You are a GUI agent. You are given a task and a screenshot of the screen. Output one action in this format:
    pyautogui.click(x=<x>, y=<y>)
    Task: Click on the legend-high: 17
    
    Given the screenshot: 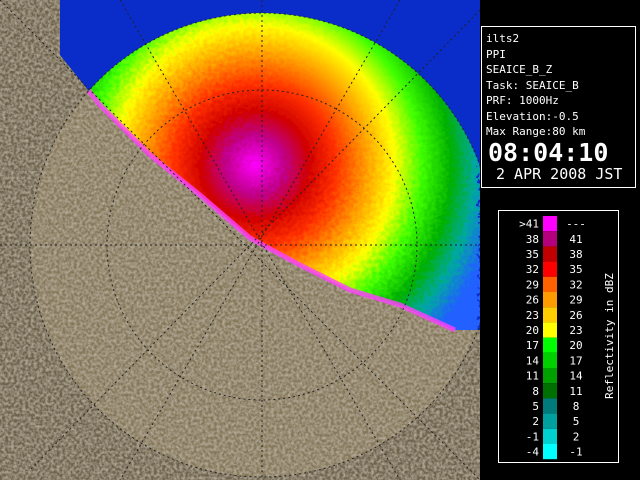 What is the action you would take?
    pyautogui.click(x=575, y=360)
    